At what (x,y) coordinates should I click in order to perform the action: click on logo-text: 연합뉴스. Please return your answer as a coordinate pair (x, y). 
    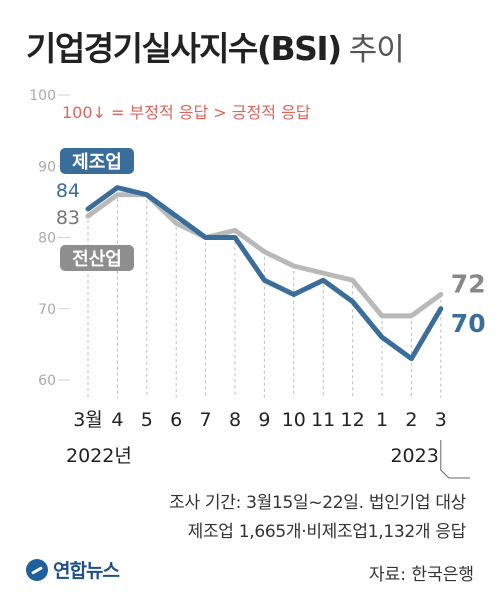
    Looking at the image, I should click on (86, 571).